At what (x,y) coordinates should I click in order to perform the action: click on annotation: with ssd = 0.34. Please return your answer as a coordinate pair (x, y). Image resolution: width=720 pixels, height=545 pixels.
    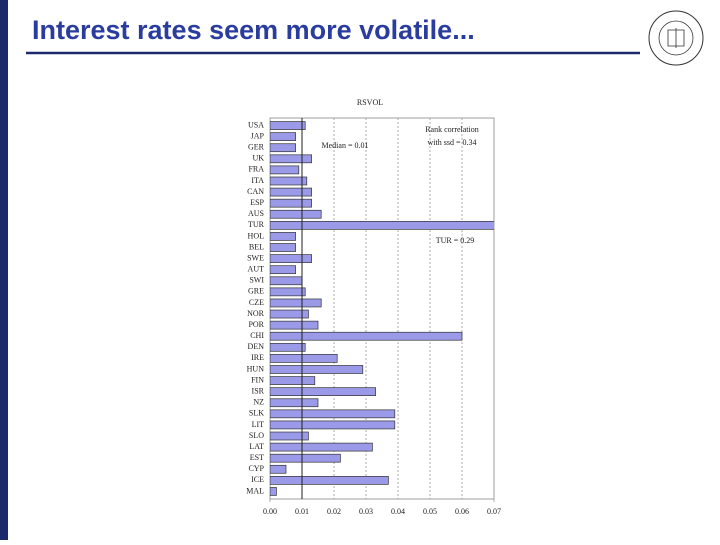
    Looking at the image, I should click on (452, 142).